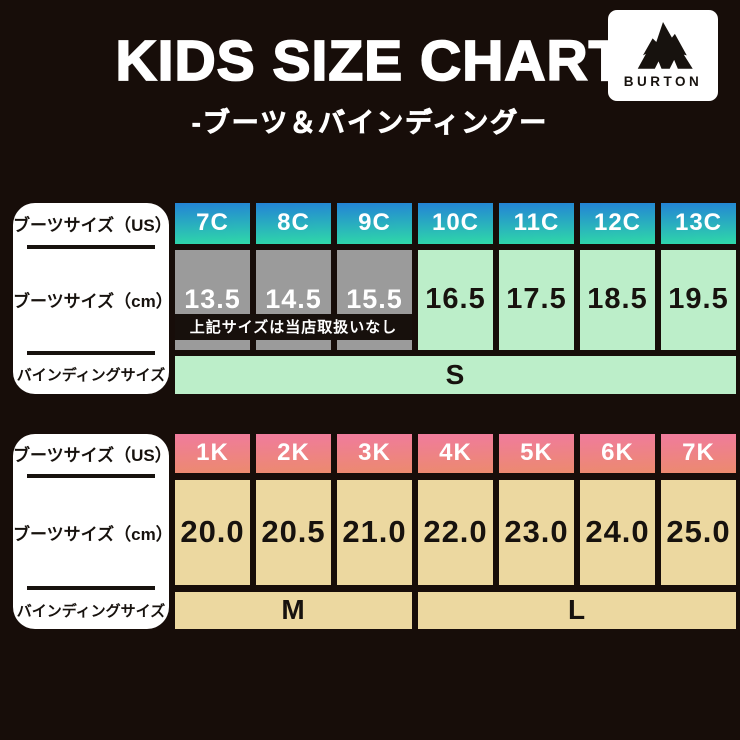 The height and width of the screenshot is (740, 740). I want to click on unavailable-note-banner: 上記サイズは当店取扱いなし, so click(293, 326).